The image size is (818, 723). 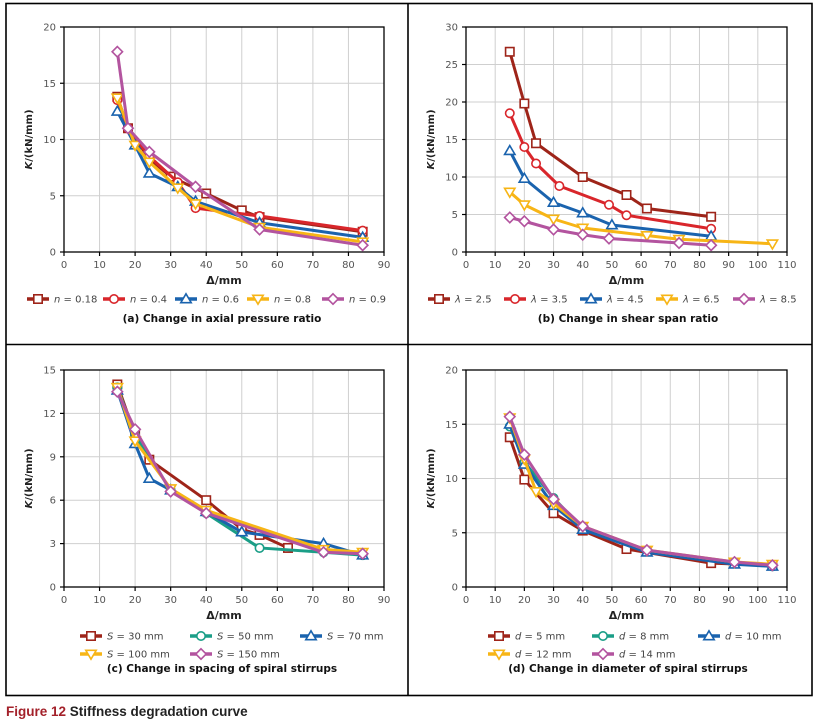 I want to click on legend-value: = 150 mm, so click(x=251, y=655).